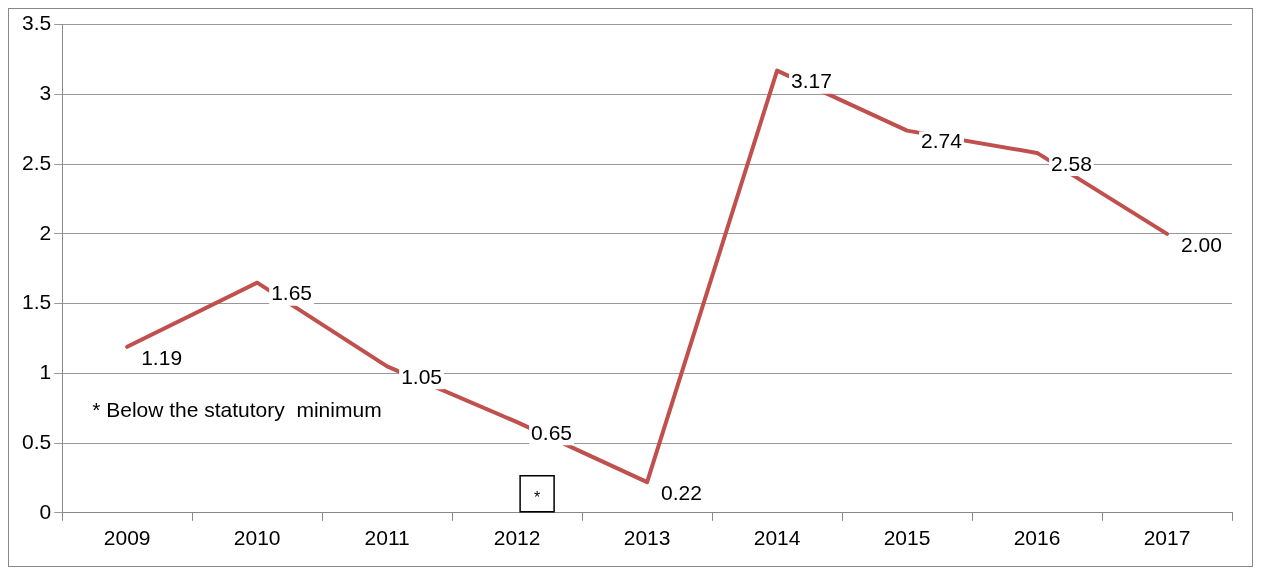 The height and width of the screenshot is (575, 1261). What do you see at coordinates (422, 377) in the screenshot?
I see `data-label: 1.05` at bounding box center [422, 377].